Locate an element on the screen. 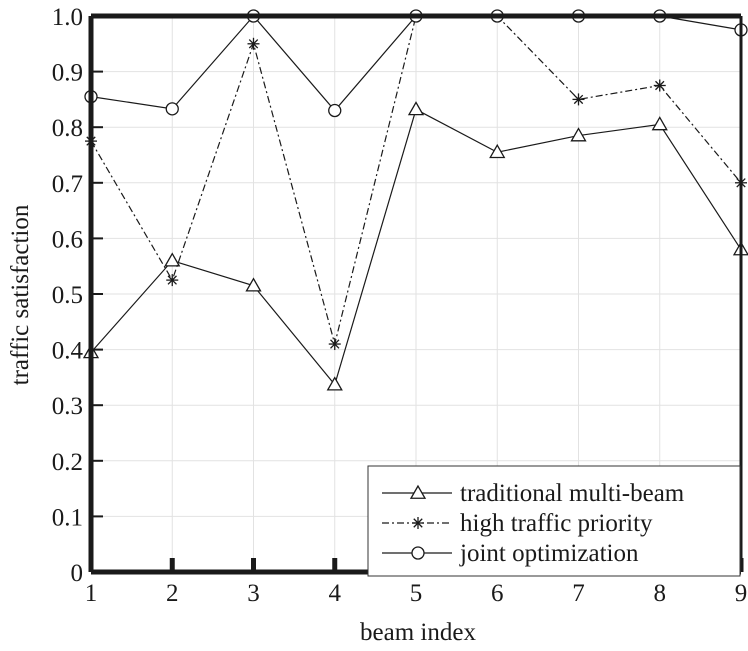  y-tick-label-0.7: 0.7 is located at coordinates (67, 184).